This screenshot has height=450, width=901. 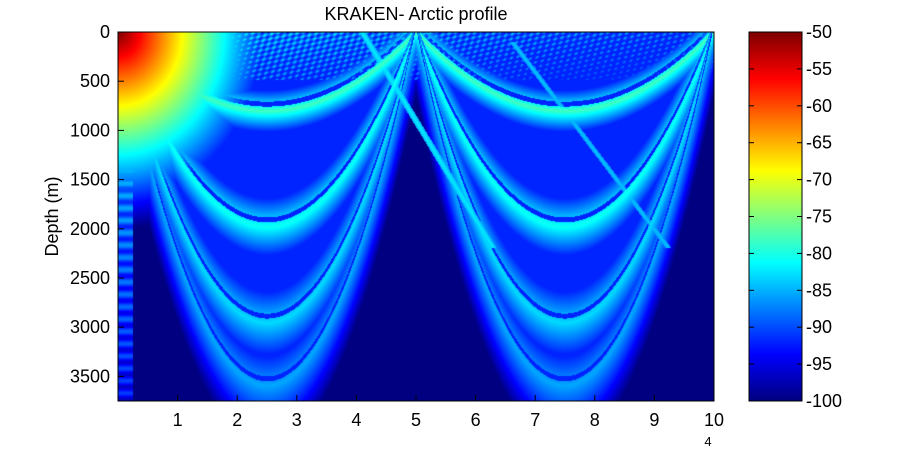 I want to click on x-tick-label: 10, so click(x=714, y=420).